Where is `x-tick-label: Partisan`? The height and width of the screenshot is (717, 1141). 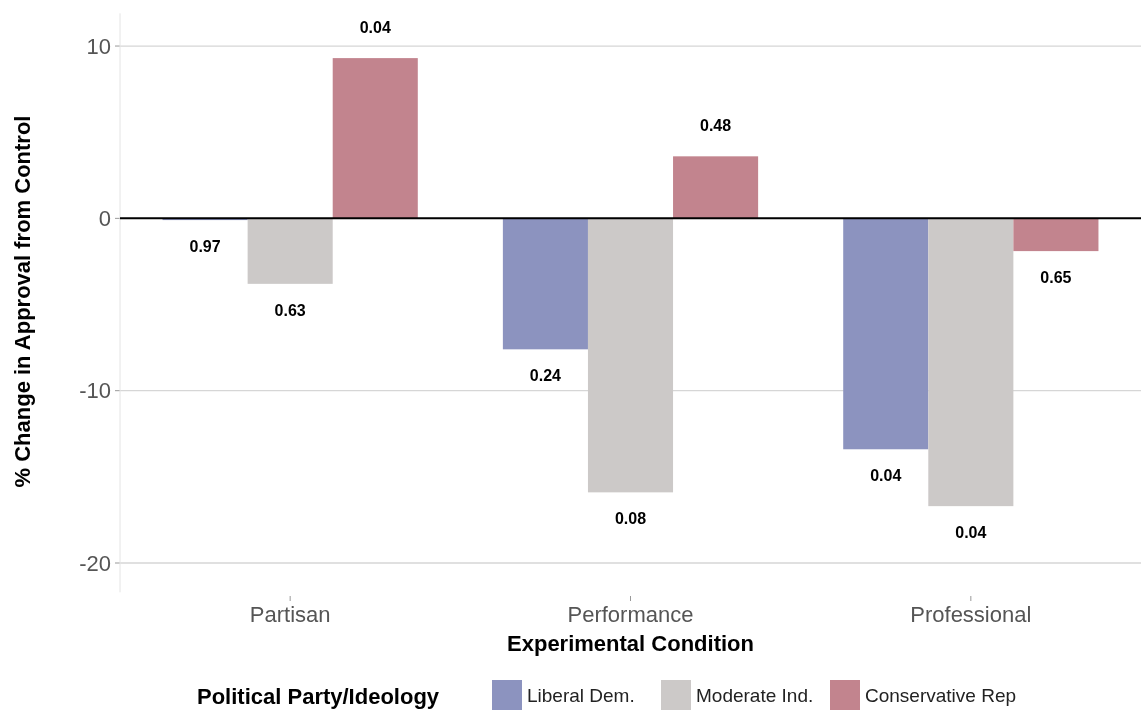 x-tick-label: Partisan is located at coordinates (290, 614).